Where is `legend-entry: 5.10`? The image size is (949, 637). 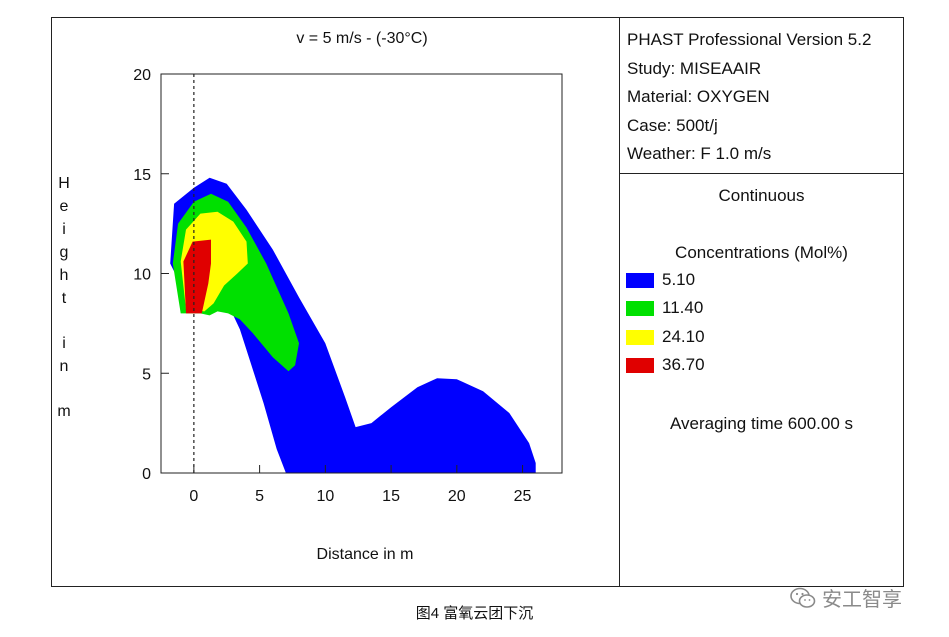
legend-entry: 5.10 is located at coordinates (660, 280).